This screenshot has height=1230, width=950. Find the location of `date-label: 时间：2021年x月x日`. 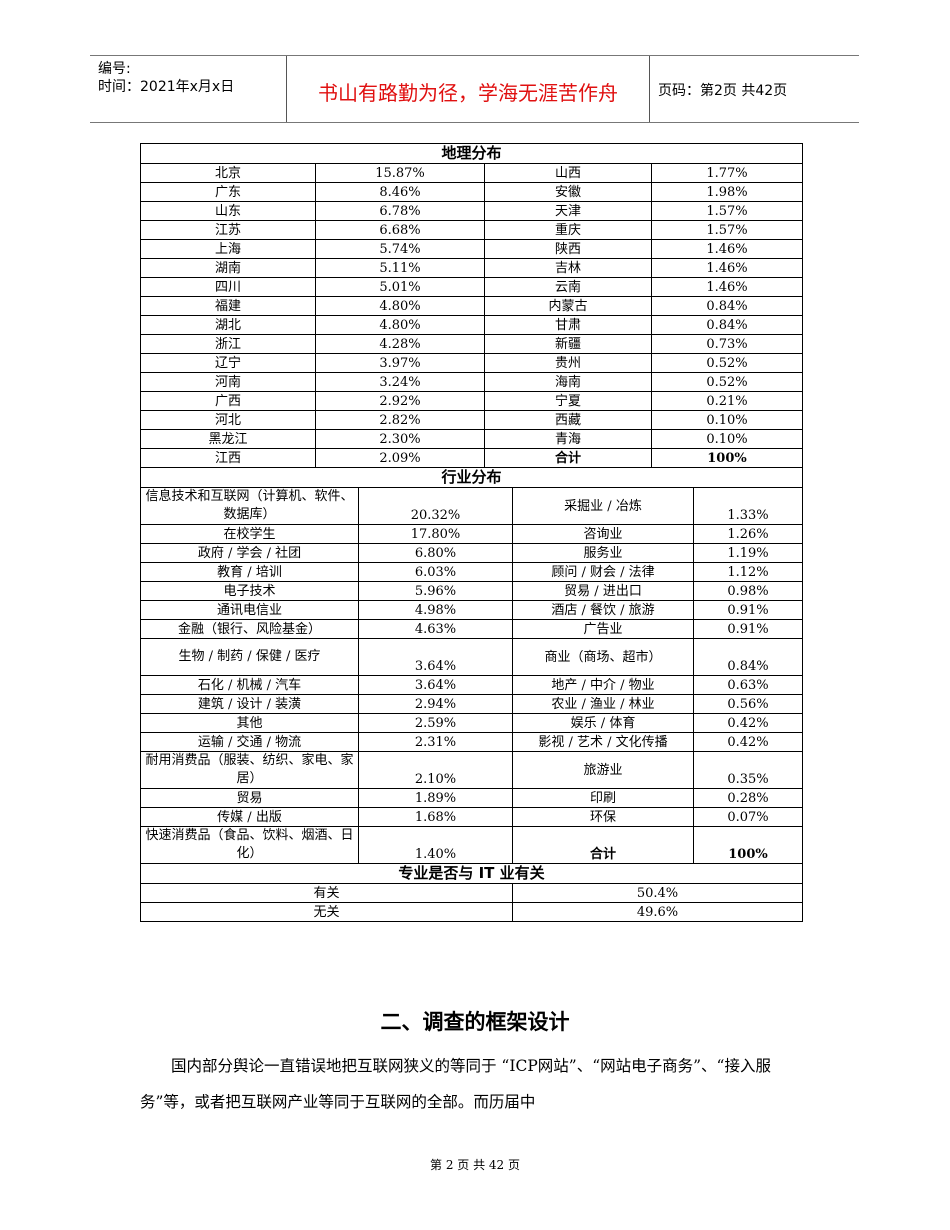

date-label: 时间：2021年x月x日 is located at coordinates (166, 87).